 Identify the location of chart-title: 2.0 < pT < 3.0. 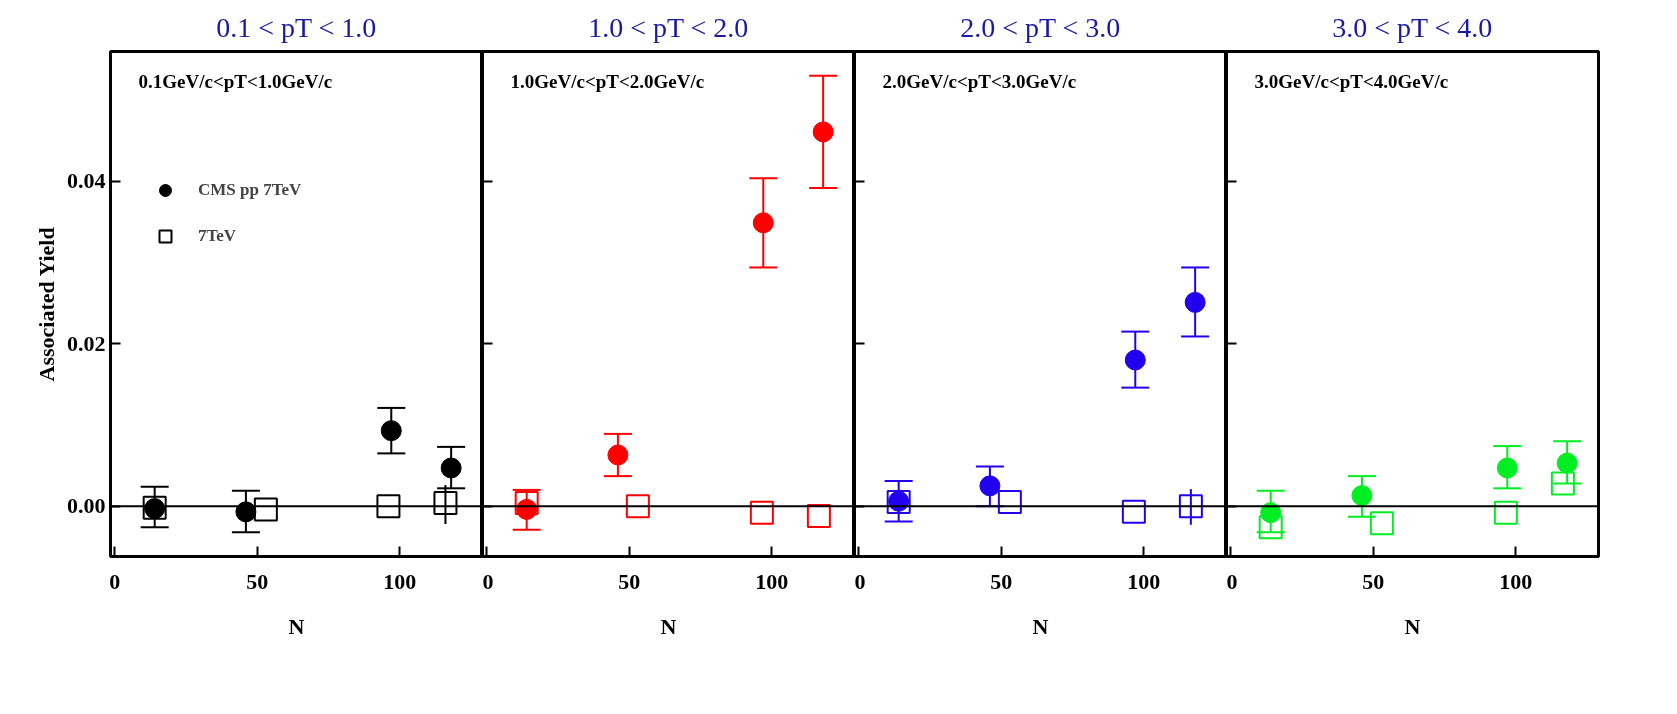
(1040, 27).